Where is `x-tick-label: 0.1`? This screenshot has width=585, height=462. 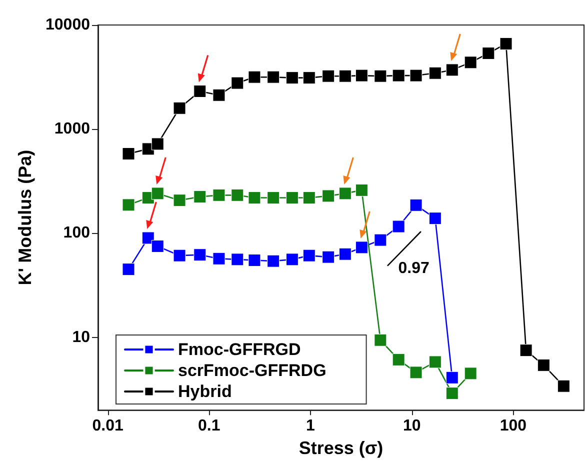 x-tick-label: 0.1 is located at coordinates (209, 426).